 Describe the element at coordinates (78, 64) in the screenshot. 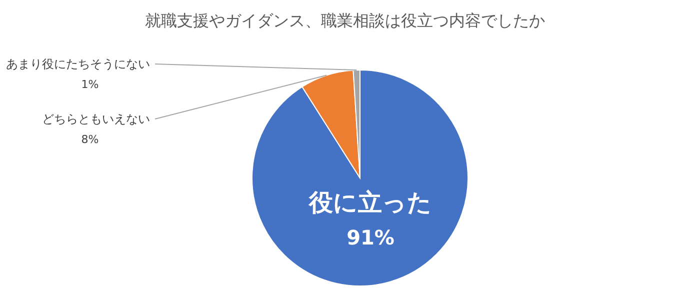

I see `slice-label: あまり役にたちそうにない` at that location.